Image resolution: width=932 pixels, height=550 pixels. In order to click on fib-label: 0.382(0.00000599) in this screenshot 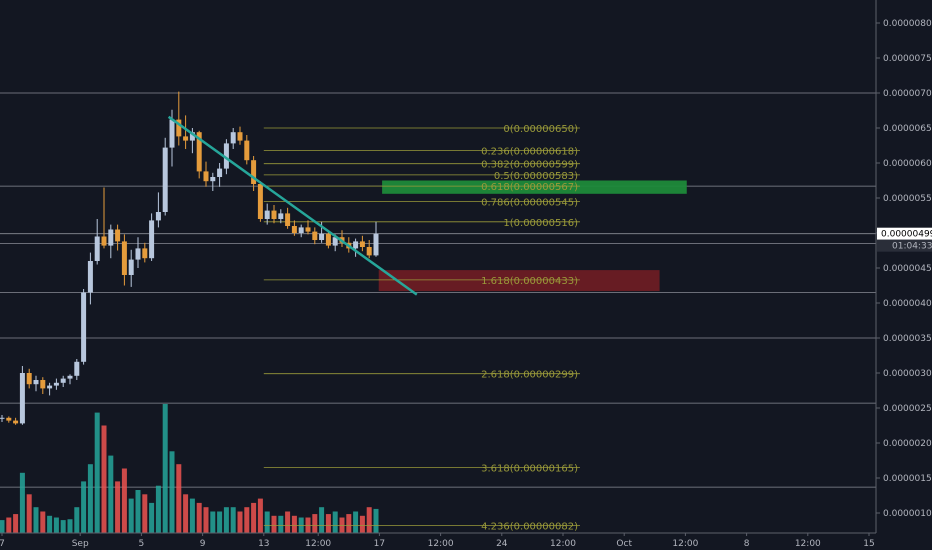, I will do `click(529, 165)`.